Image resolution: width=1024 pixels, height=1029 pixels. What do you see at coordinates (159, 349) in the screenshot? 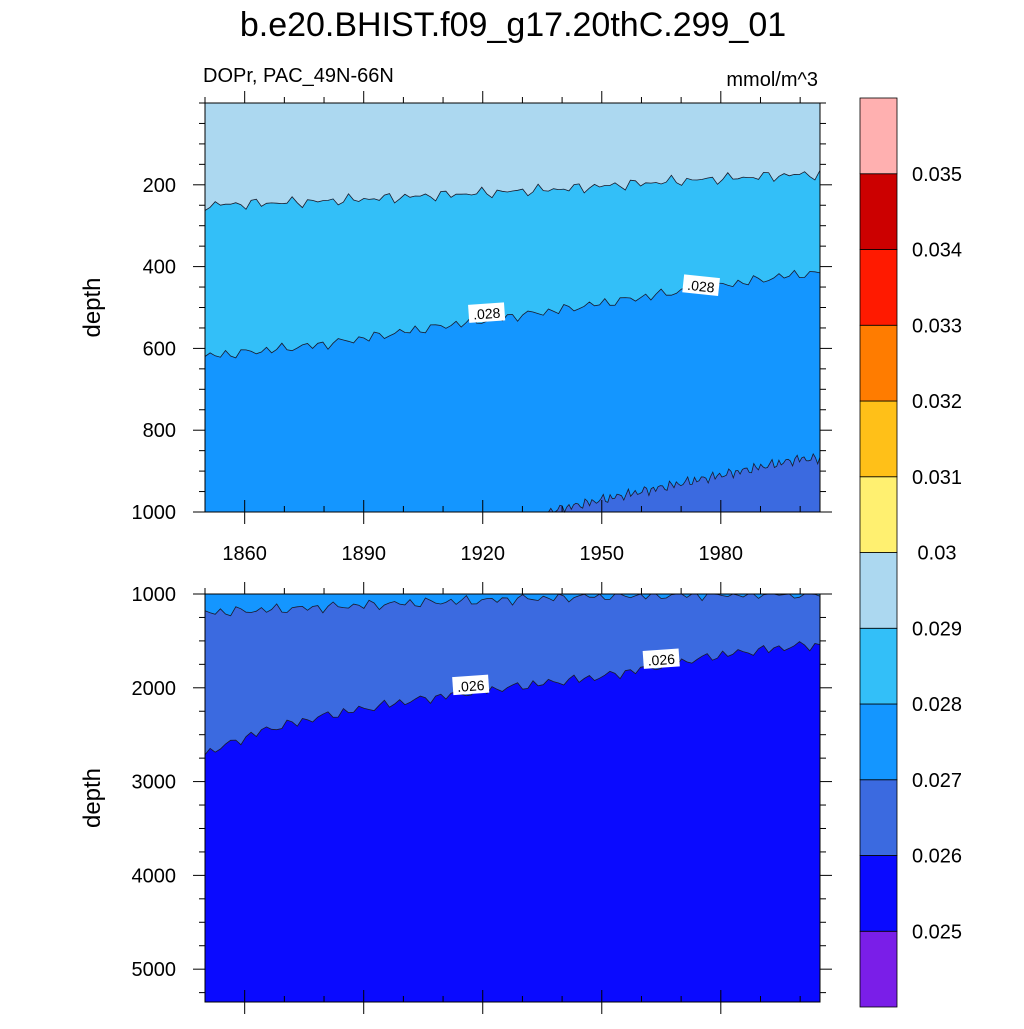
I see `y-tick-label: 600` at bounding box center [159, 349].